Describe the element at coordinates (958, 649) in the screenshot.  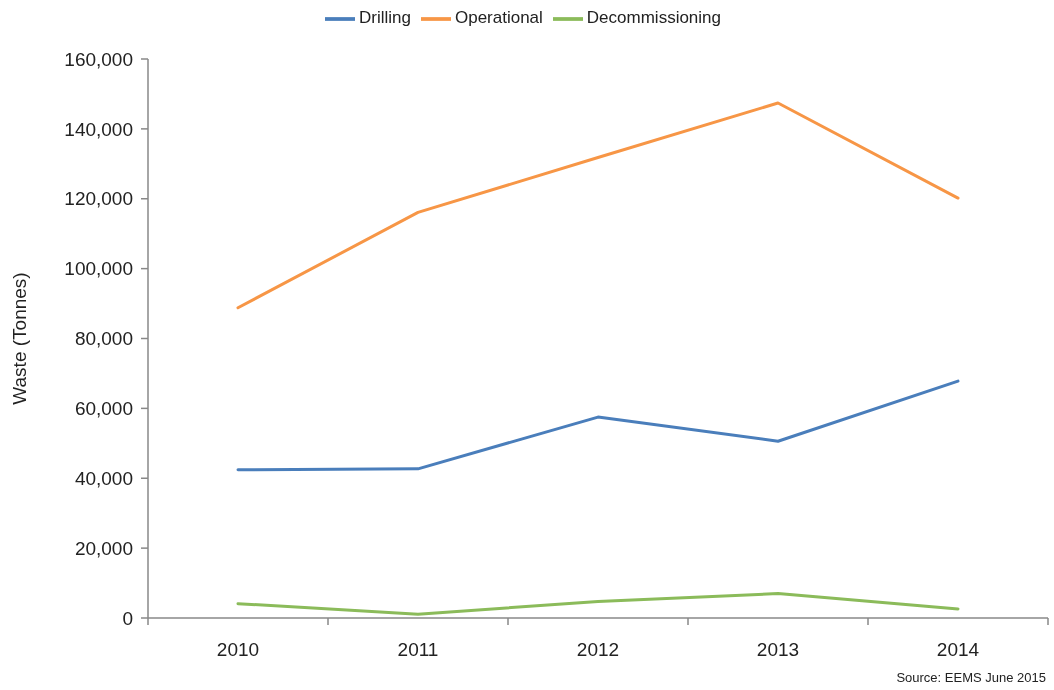
I see `x-tick-label: 2014` at that location.